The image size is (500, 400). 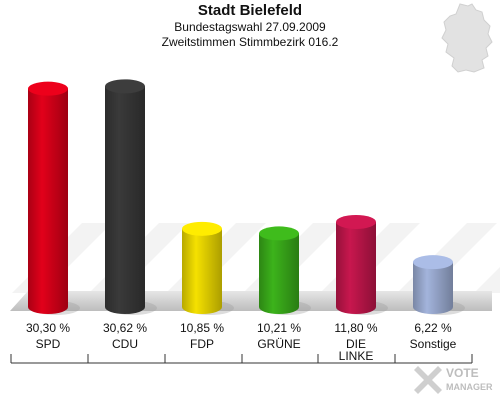 I want to click on value-label: 10,21 %, so click(x=279, y=328).